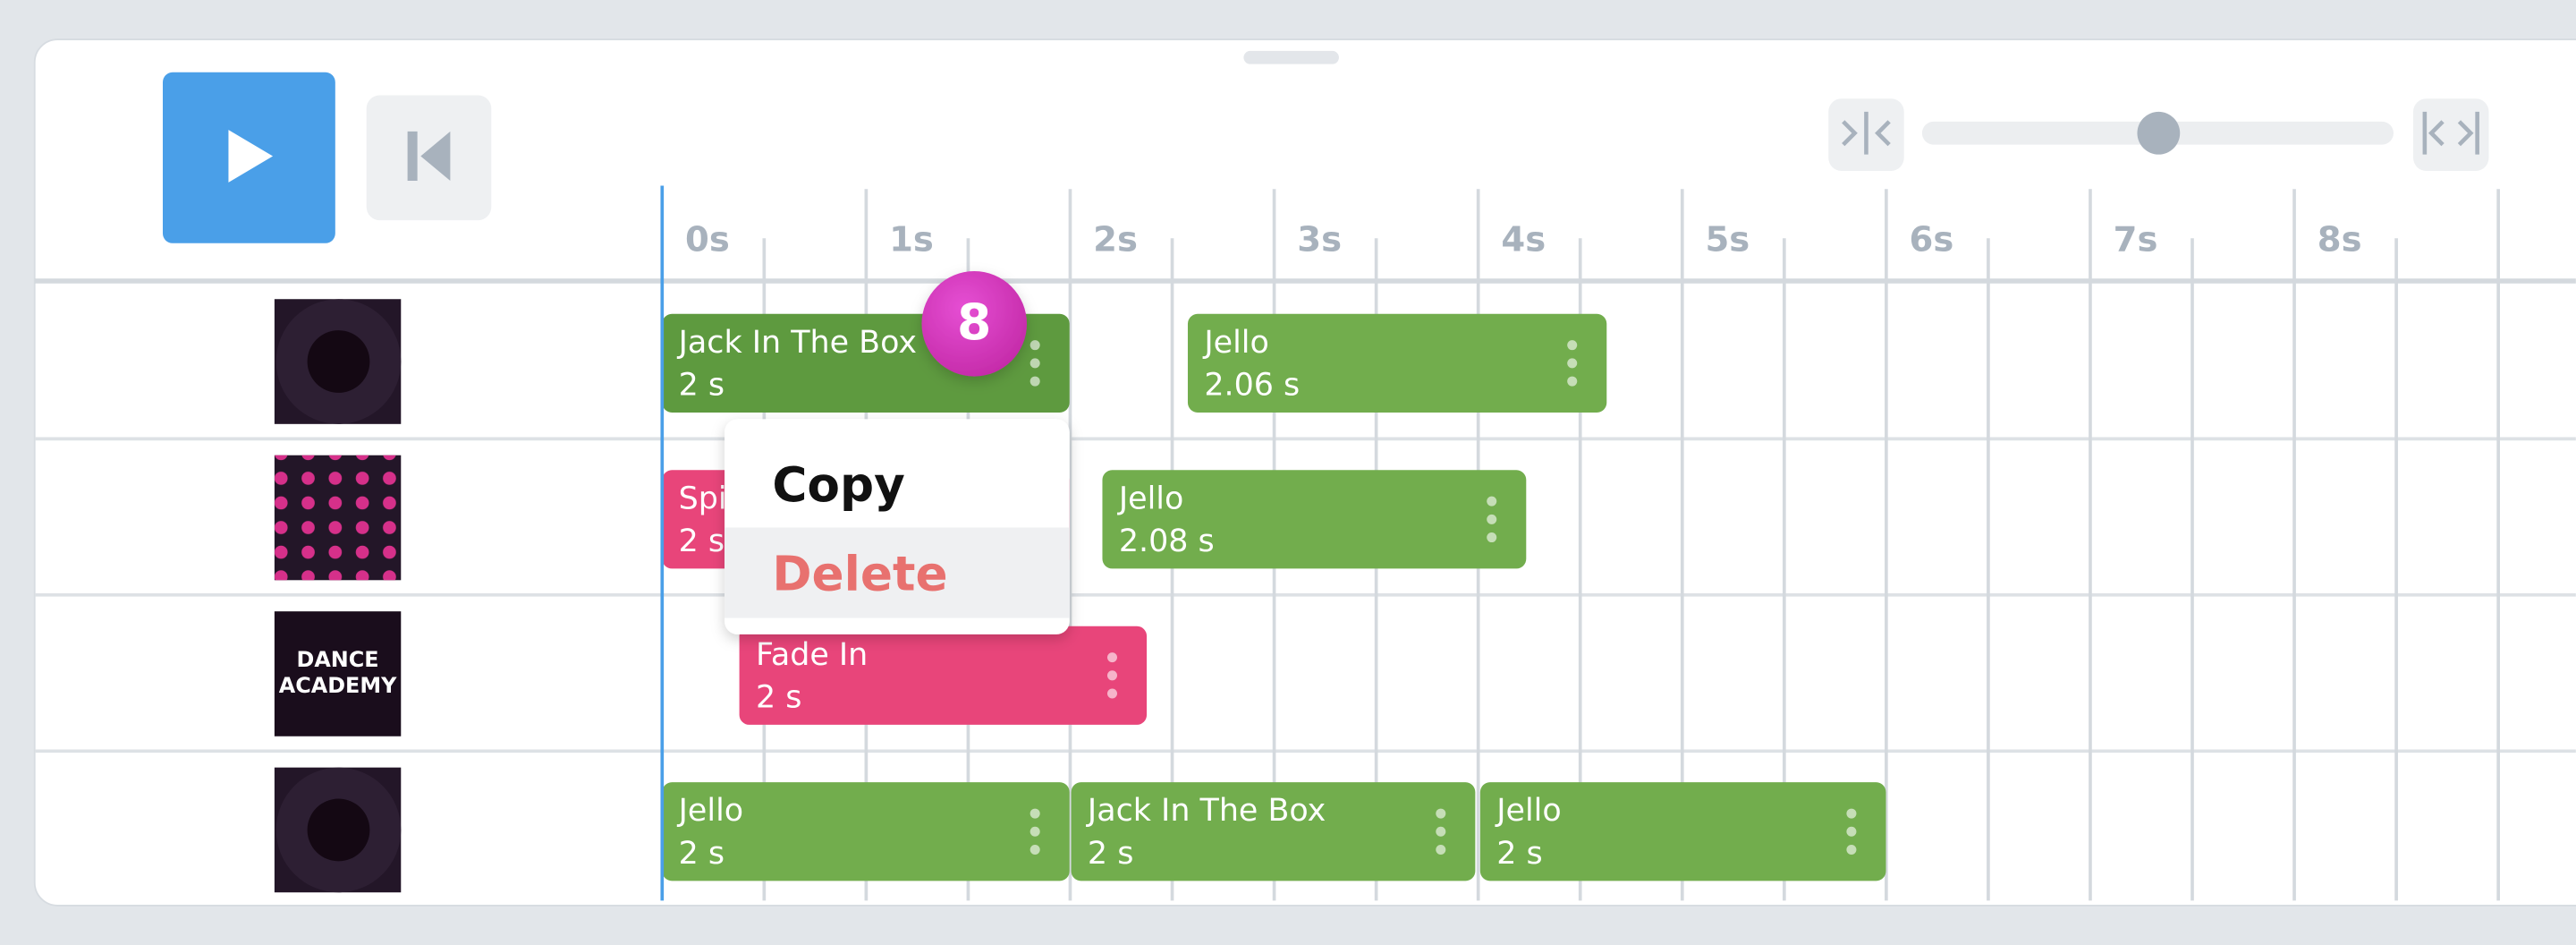  Describe the element at coordinates (1291, 57) in the screenshot. I see `drag-handle` at that location.